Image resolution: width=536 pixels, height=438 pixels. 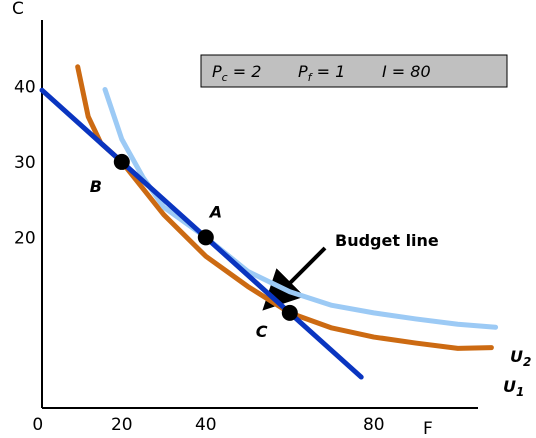 I want to click on y-axis-title: C, so click(x=18, y=9).